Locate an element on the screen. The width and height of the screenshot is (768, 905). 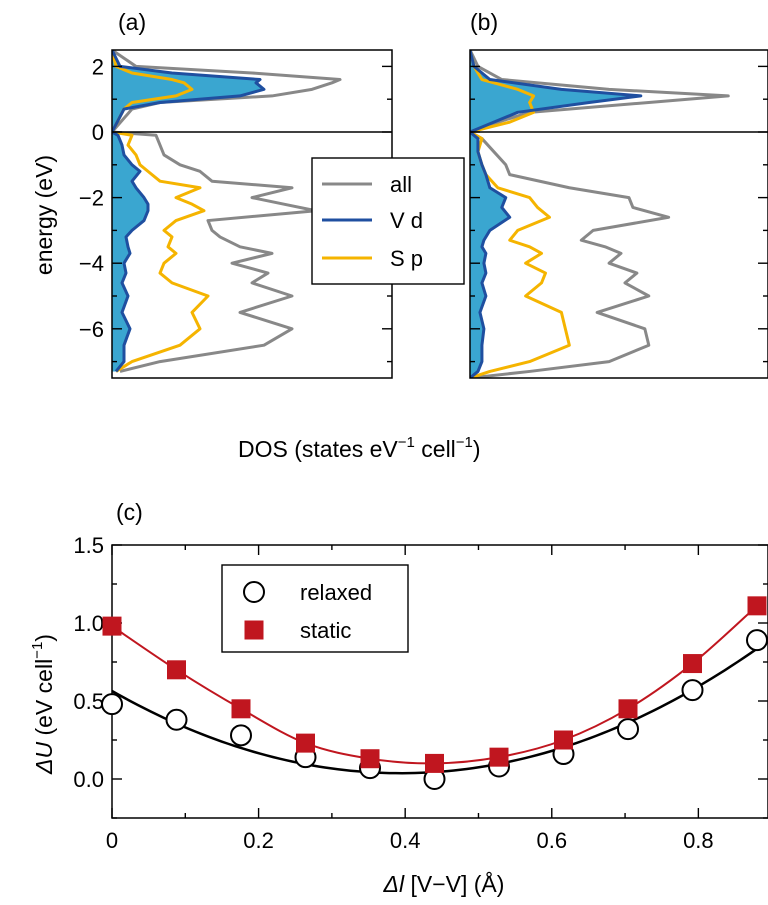
a-ytick-label: 2 is located at coordinates (98, 66).